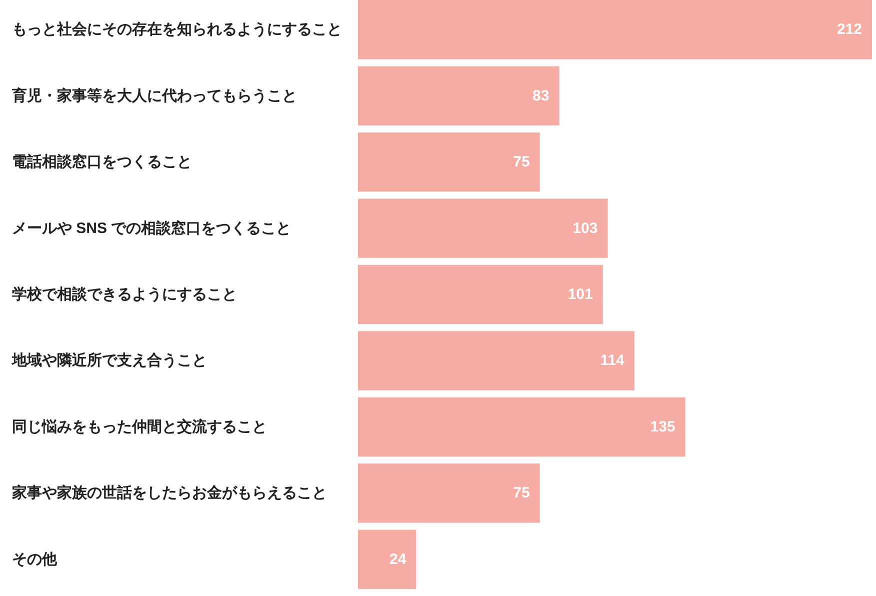 This screenshot has height=596, width=876. Describe the element at coordinates (154, 95) in the screenshot. I see `y-tick-label: 育児・家事等を大人に代わってもらうこと` at that location.